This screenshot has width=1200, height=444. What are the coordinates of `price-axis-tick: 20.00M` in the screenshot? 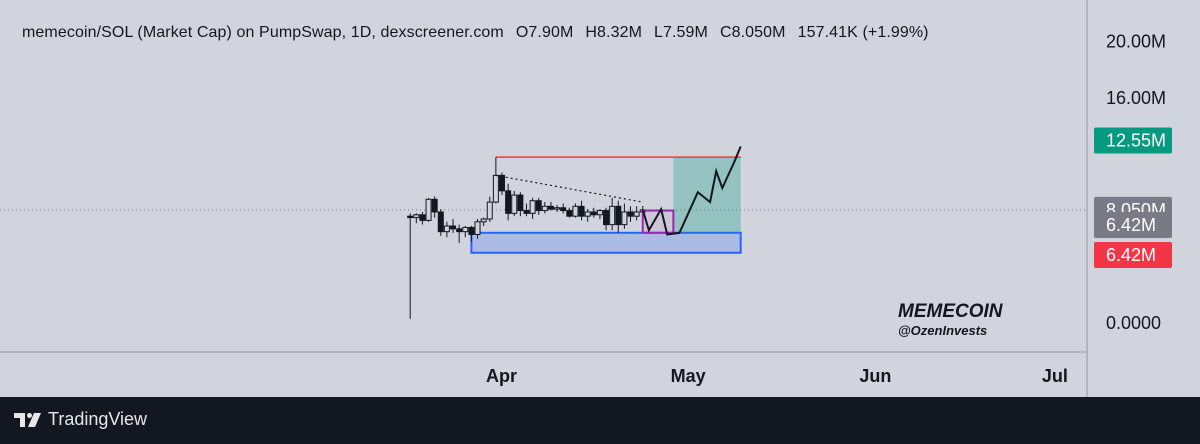 It's located at (1136, 42).